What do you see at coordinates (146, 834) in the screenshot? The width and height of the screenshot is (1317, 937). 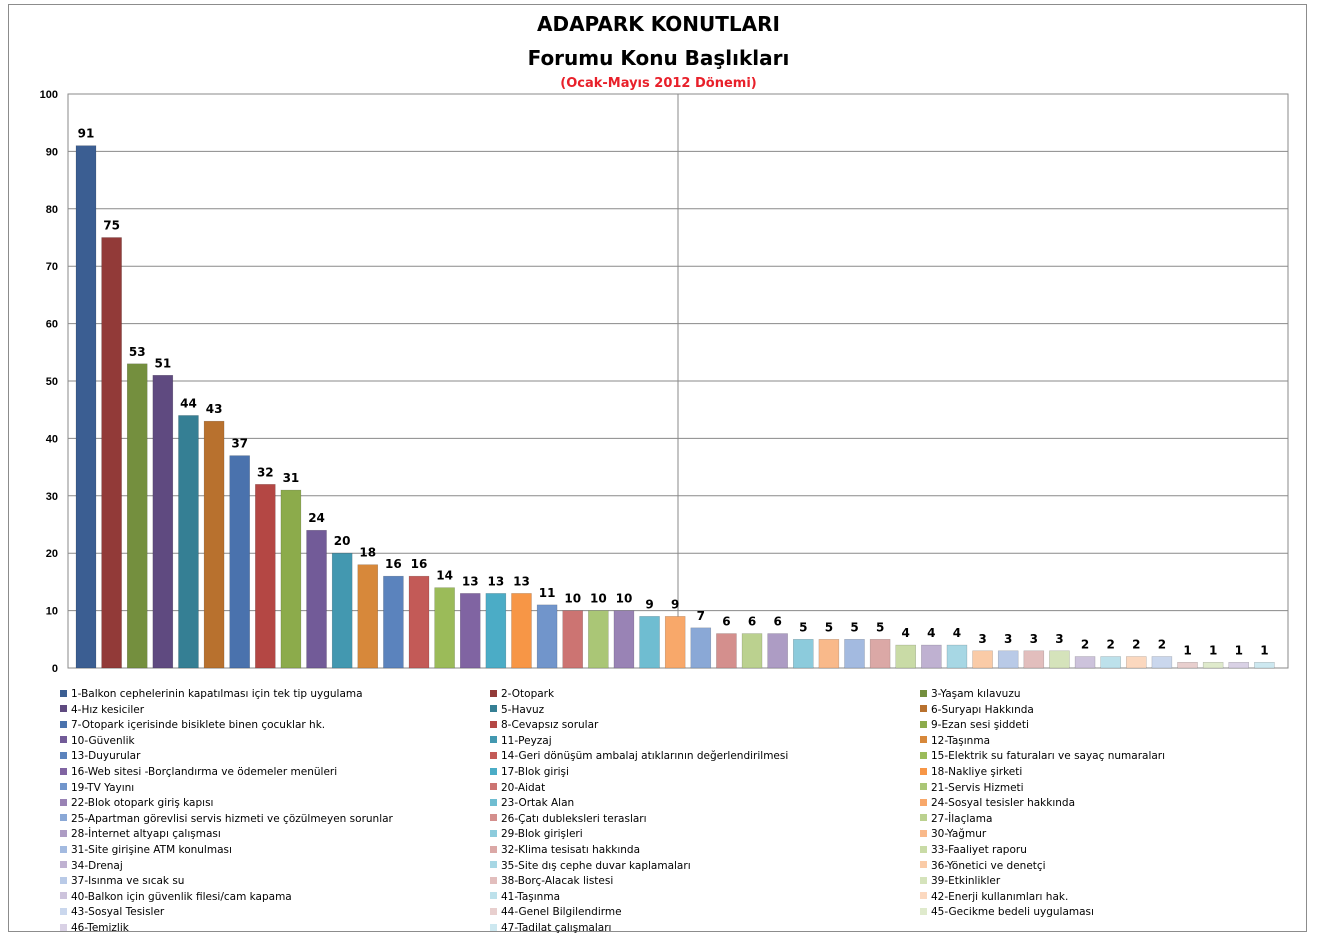 I see `legend-label: 28-İnternet altyapı çalışması` at bounding box center [146, 834].